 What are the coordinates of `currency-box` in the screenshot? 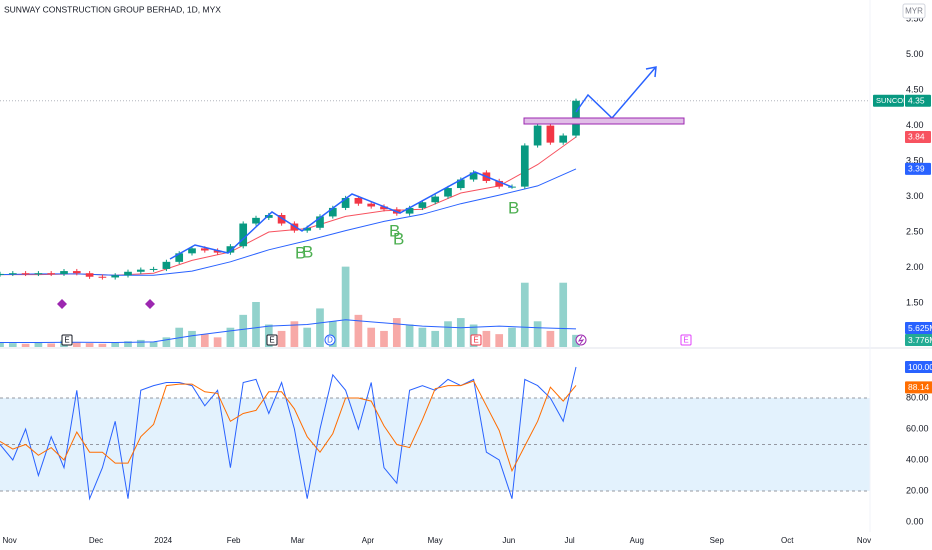 It's located at (914, 11).